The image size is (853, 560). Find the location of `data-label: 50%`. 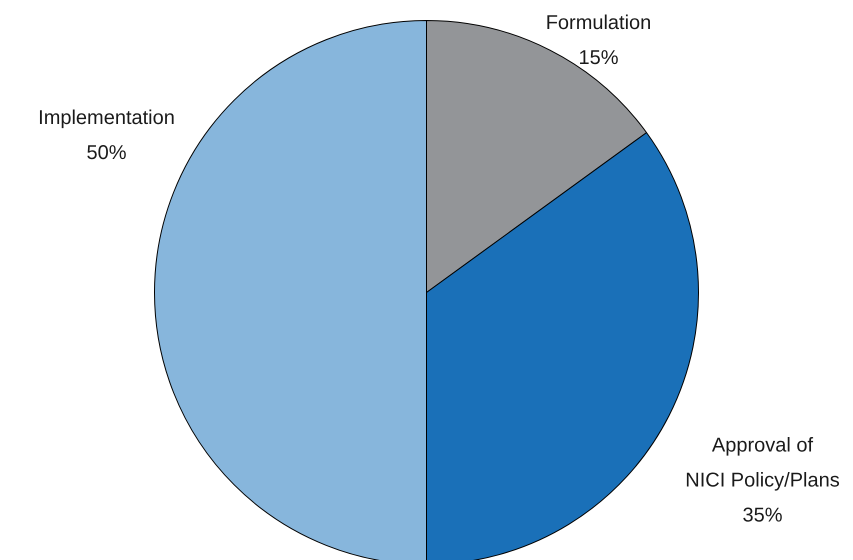

data-label: 50% is located at coordinates (106, 153).